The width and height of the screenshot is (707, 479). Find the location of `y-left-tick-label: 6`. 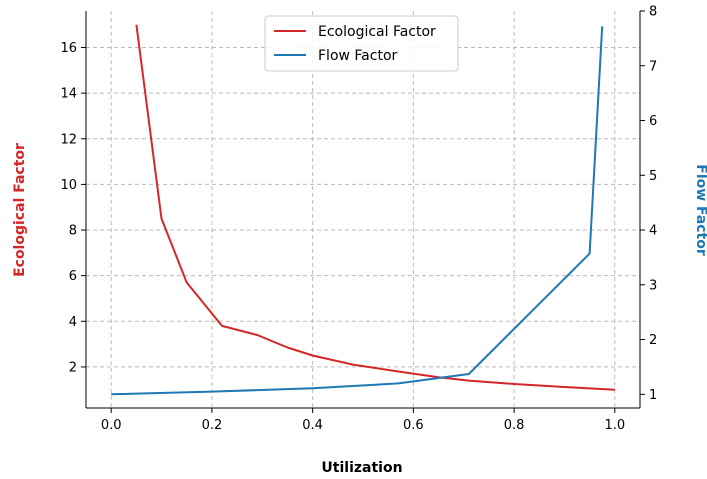

y-left-tick-label: 6 is located at coordinates (73, 276).